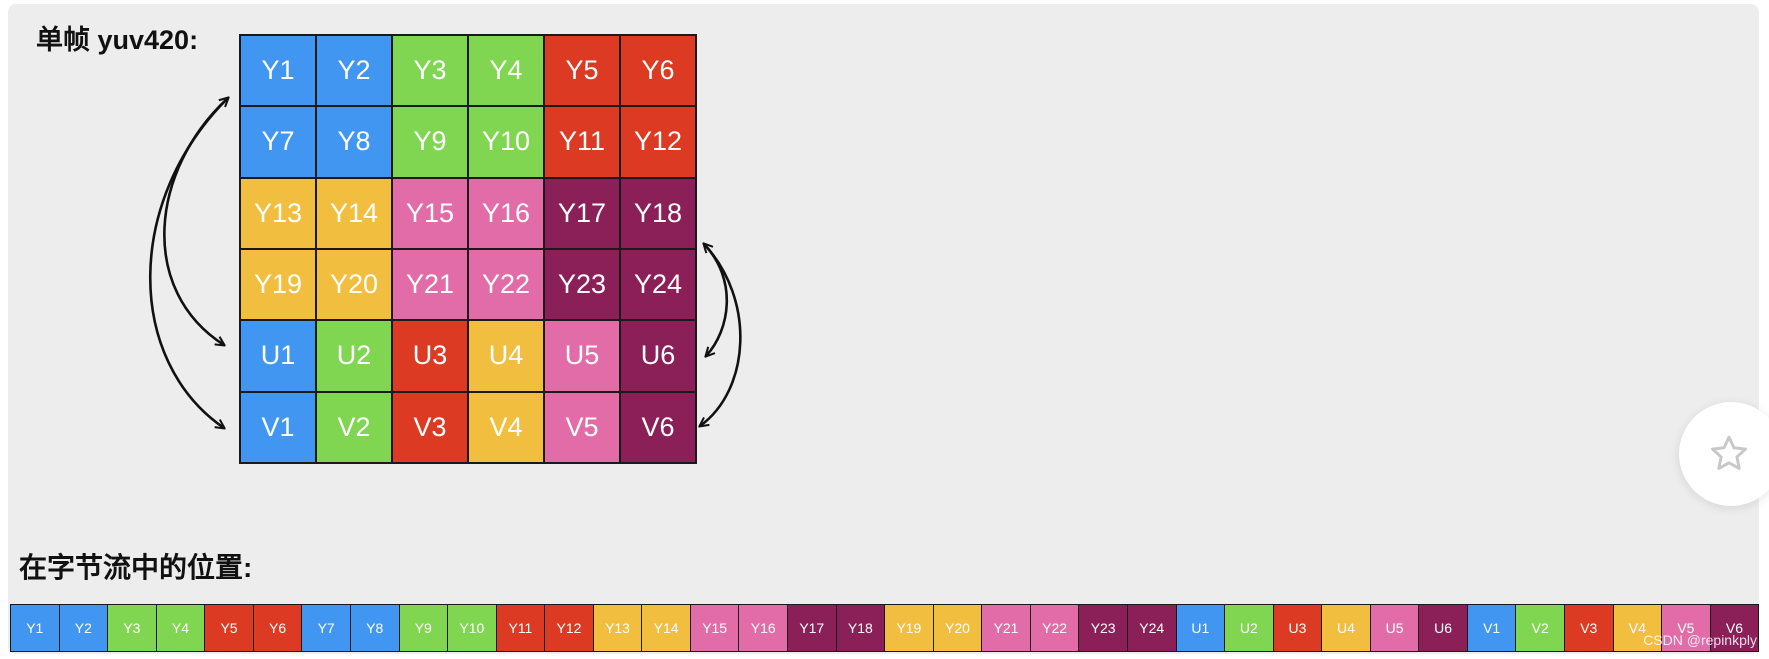 This screenshot has width=1769, height=659. I want to click on stream-cell: U4, so click(1346, 628).